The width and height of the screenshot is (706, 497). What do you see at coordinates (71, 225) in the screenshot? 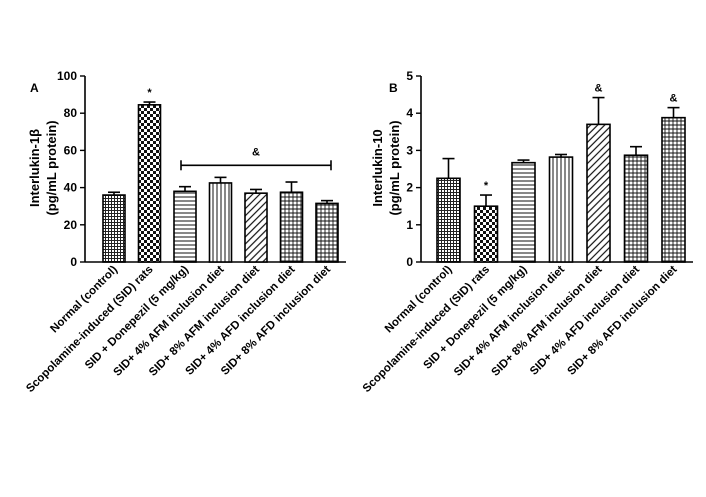
I see `panel-a-y-tick-label: 20` at bounding box center [71, 225].